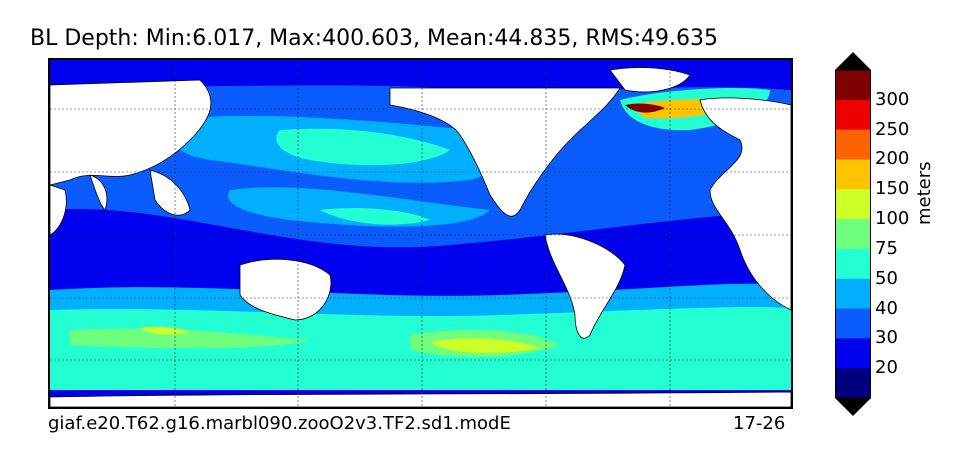  I want to click on colorbar-tick-label: 250, so click(892, 129).